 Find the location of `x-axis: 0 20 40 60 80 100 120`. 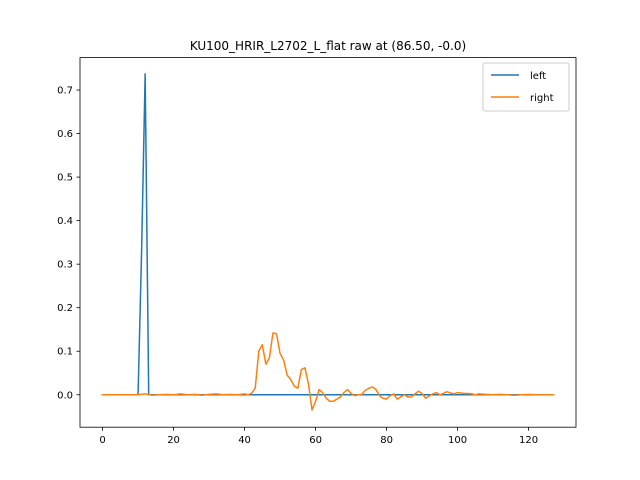

x-axis: 0 20 40 60 80 100 120 is located at coordinates (318, 436).